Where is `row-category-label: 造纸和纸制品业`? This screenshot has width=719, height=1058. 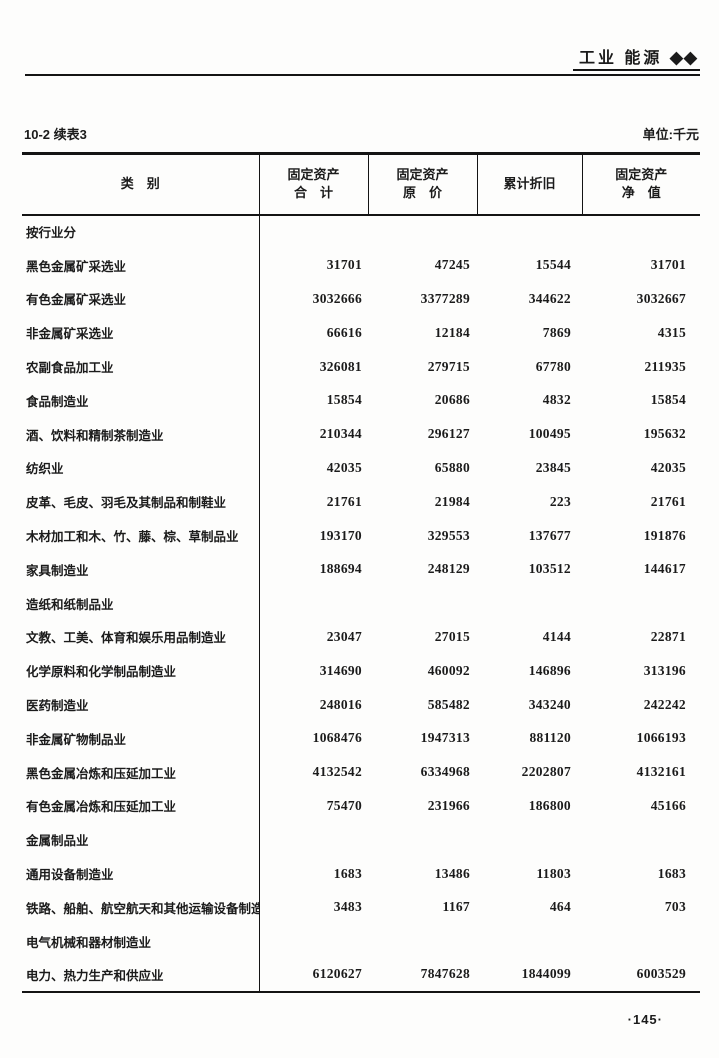
row-category-label: 造纸和纸制品业 is located at coordinates (141, 603).